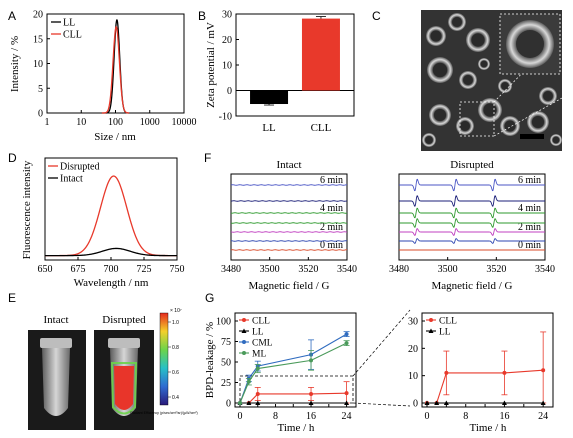 The width and height of the screenshot is (573, 438). Describe the element at coordinates (227, 15) in the screenshot. I see `y-tick-label: 30` at that location.